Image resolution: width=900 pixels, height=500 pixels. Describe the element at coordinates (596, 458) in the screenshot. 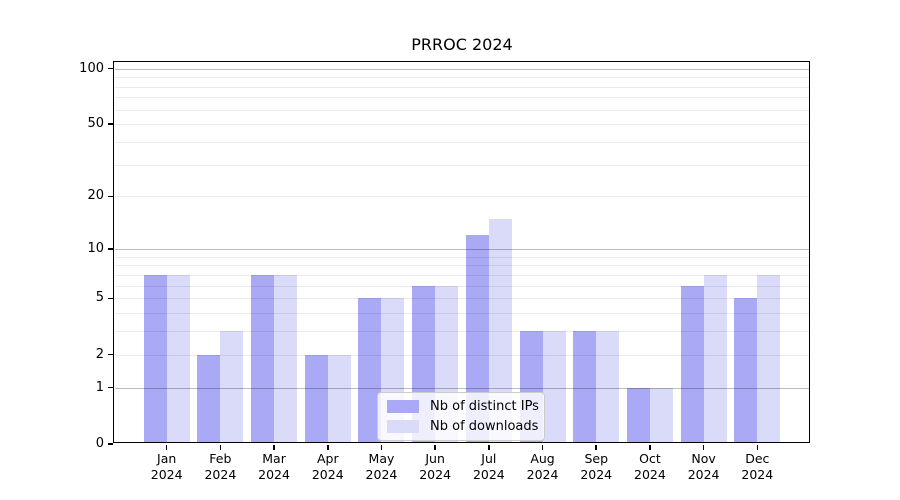

I see `x-tick-month: Sep` at that location.